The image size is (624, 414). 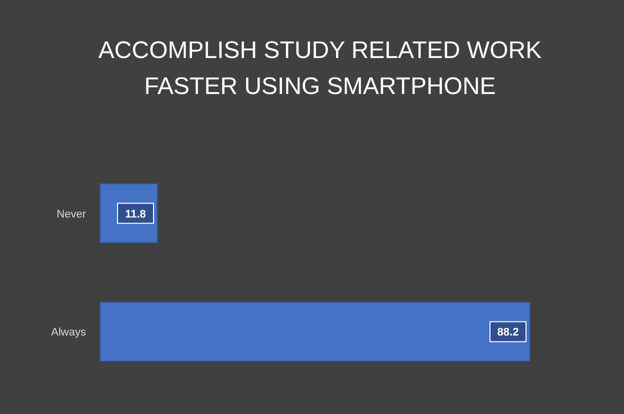 What do you see at coordinates (71, 214) in the screenshot?
I see `y-tick-label: Never` at bounding box center [71, 214].